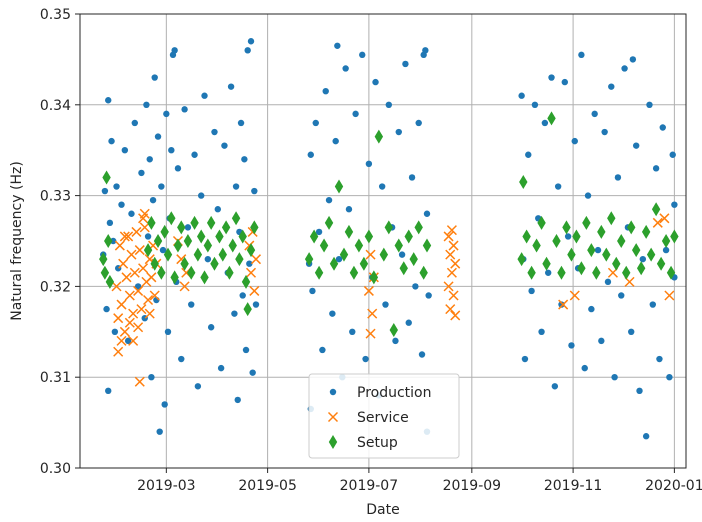 Image resolution: width=702 pixels, height=522 pixels. Describe the element at coordinates (55, 197) in the screenshot. I see `y-tick-label: 0.33` at that location.